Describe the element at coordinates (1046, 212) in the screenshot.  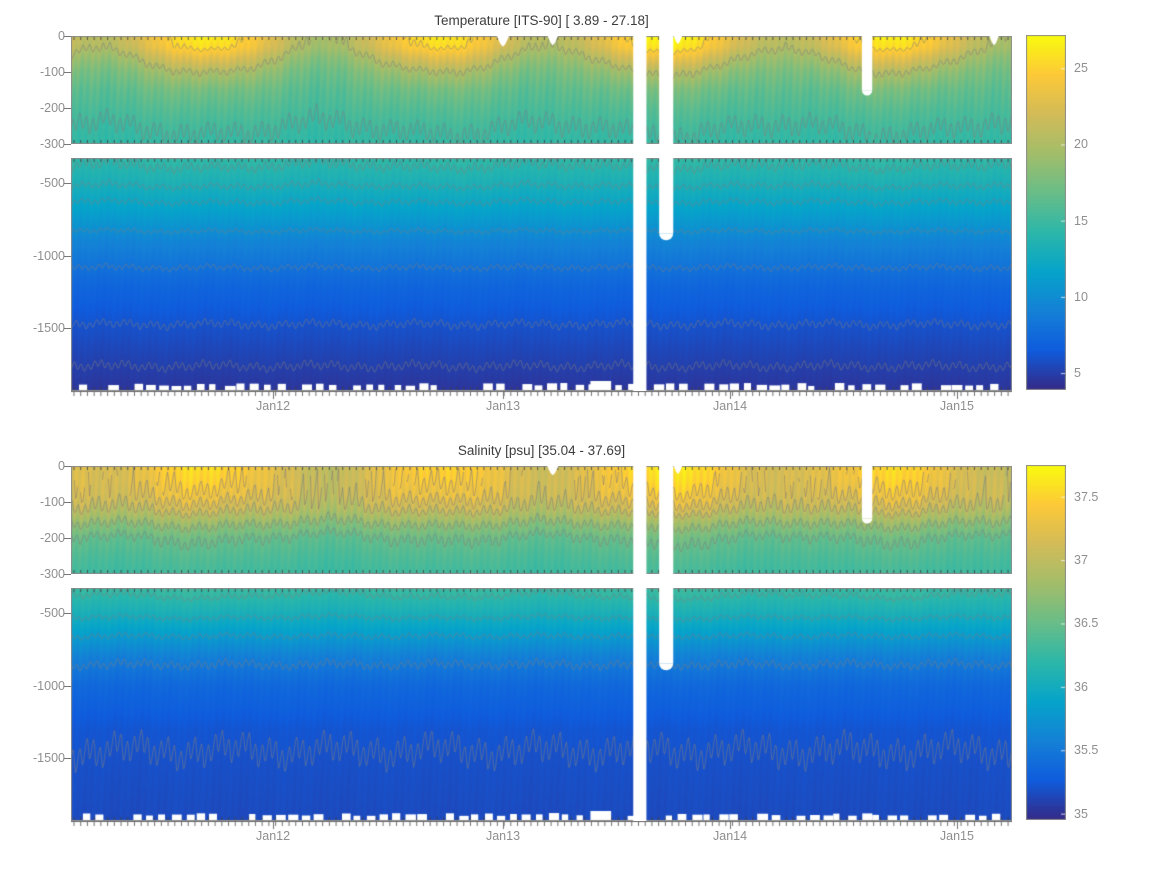
I see `temperature-colorbar` at that location.